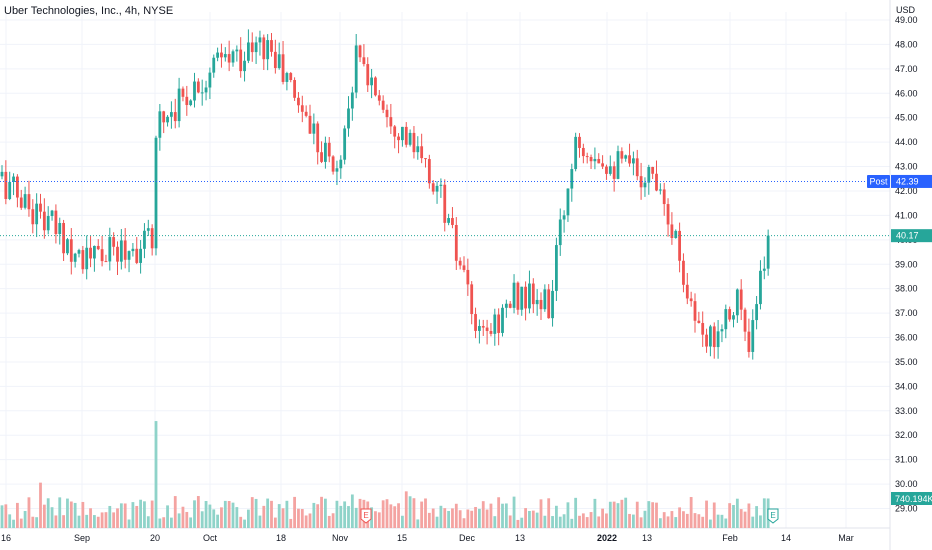 The width and height of the screenshot is (932, 550). What do you see at coordinates (427, 538) in the screenshot?
I see `time-axis: 16 Sep 20 Oct 18 Nov 15 Dec 13 2022 13 Feb 14 Mar` at bounding box center [427, 538].